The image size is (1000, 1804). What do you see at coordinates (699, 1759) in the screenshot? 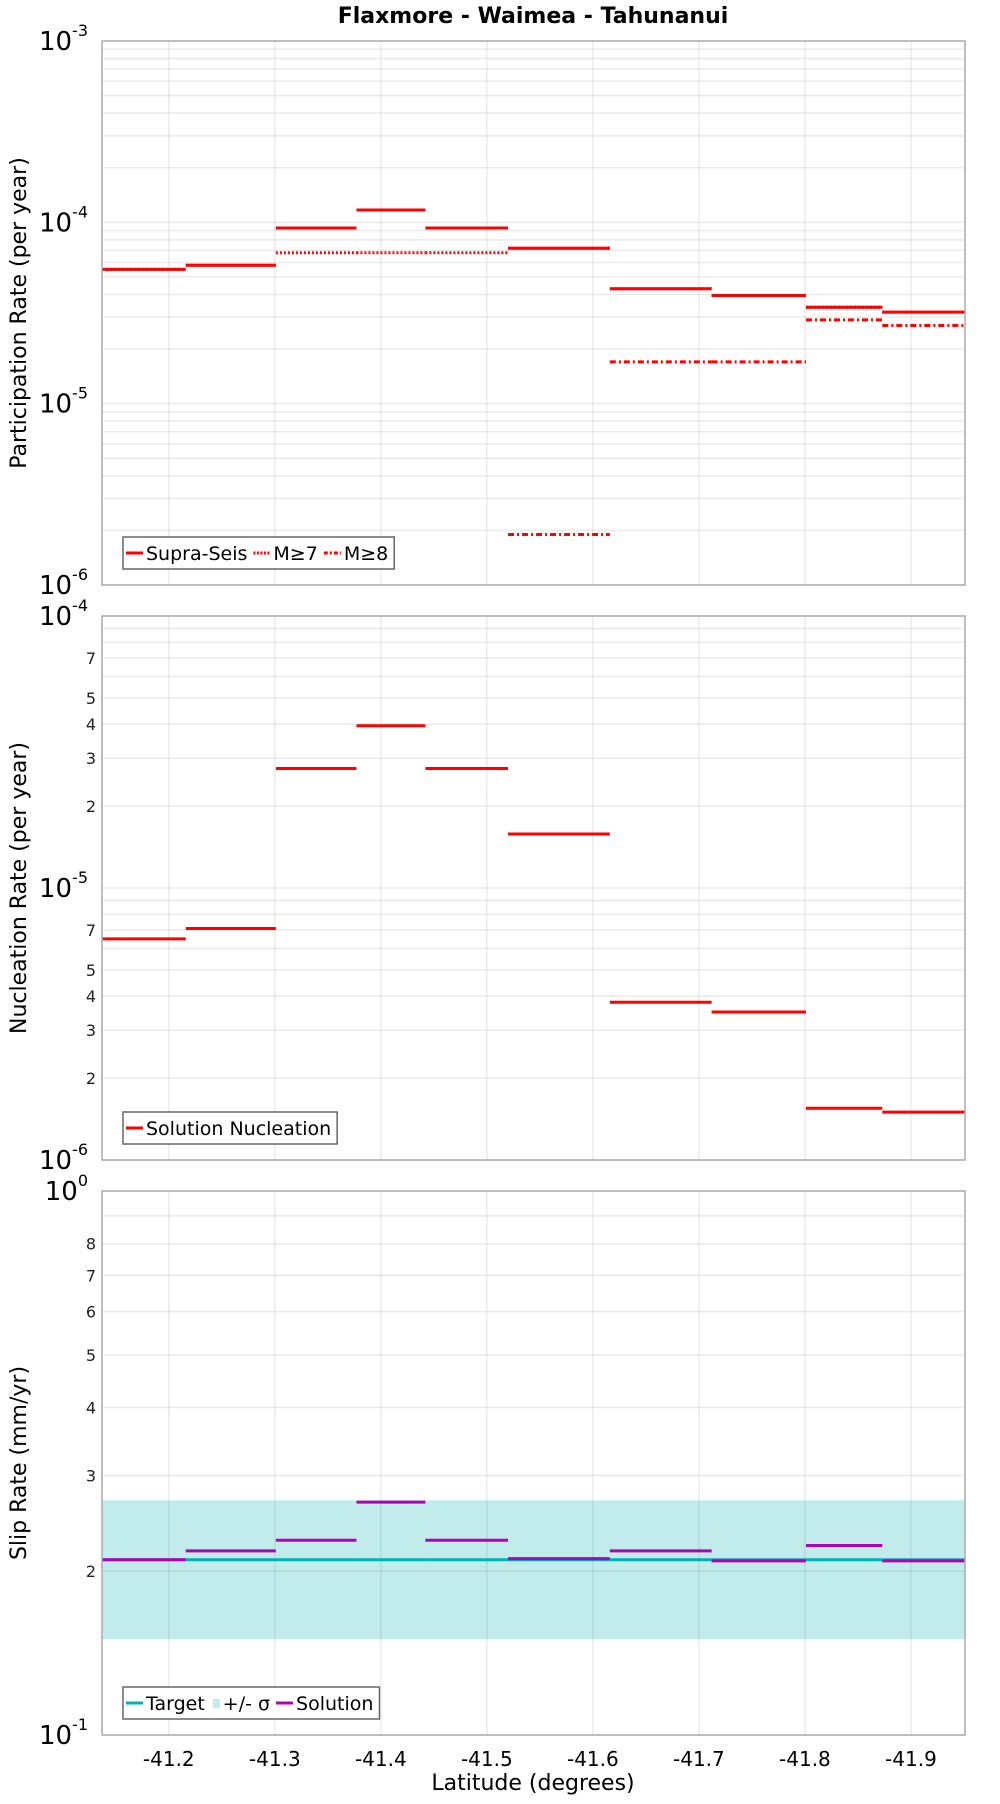
I see `x-tick-label: -41.7` at bounding box center [699, 1759].